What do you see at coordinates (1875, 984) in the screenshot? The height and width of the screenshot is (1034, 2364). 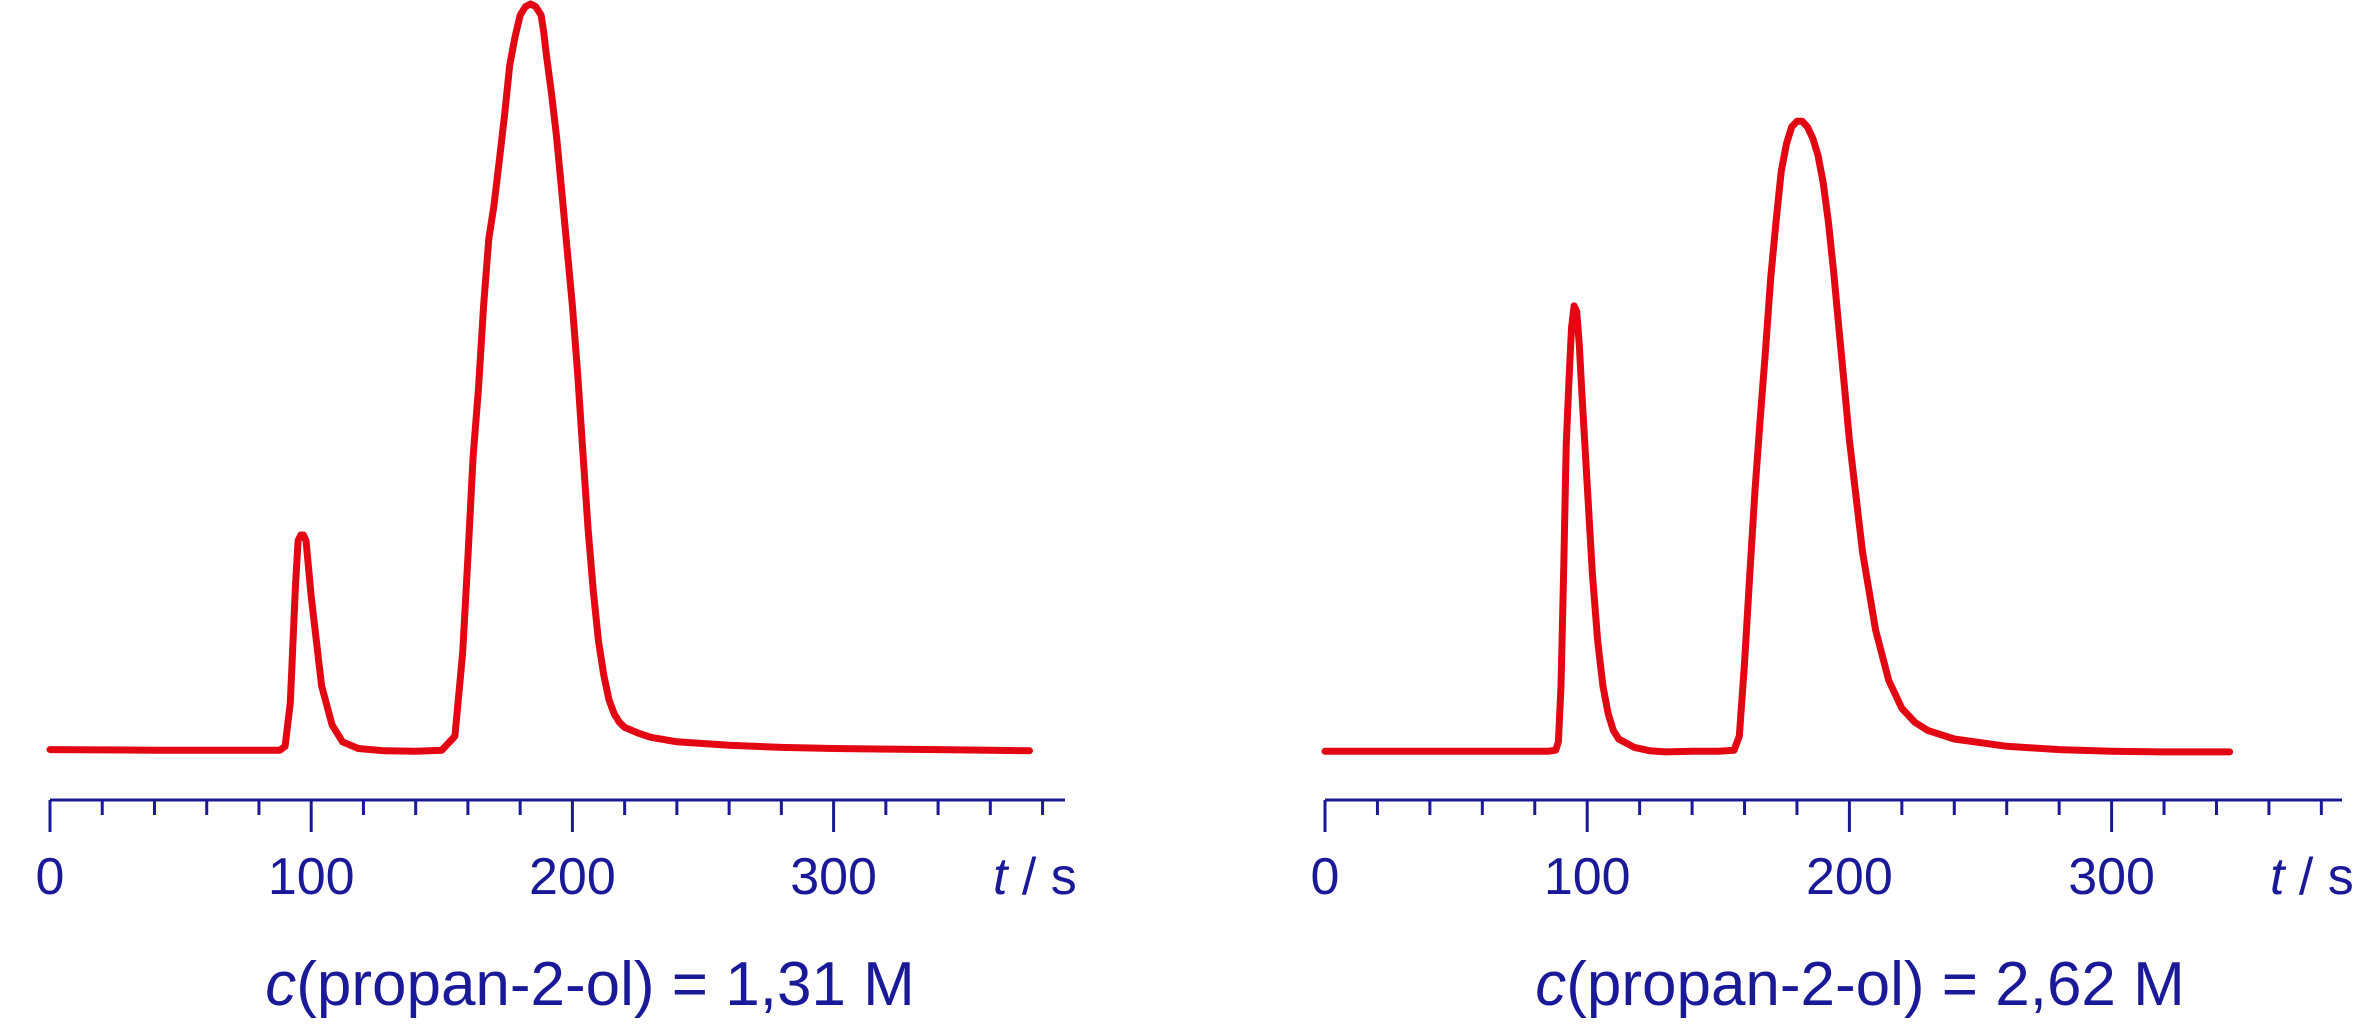 I see `caption-text: (propan-2-ol) = 2,62 M` at bounding box center [1875, 984].